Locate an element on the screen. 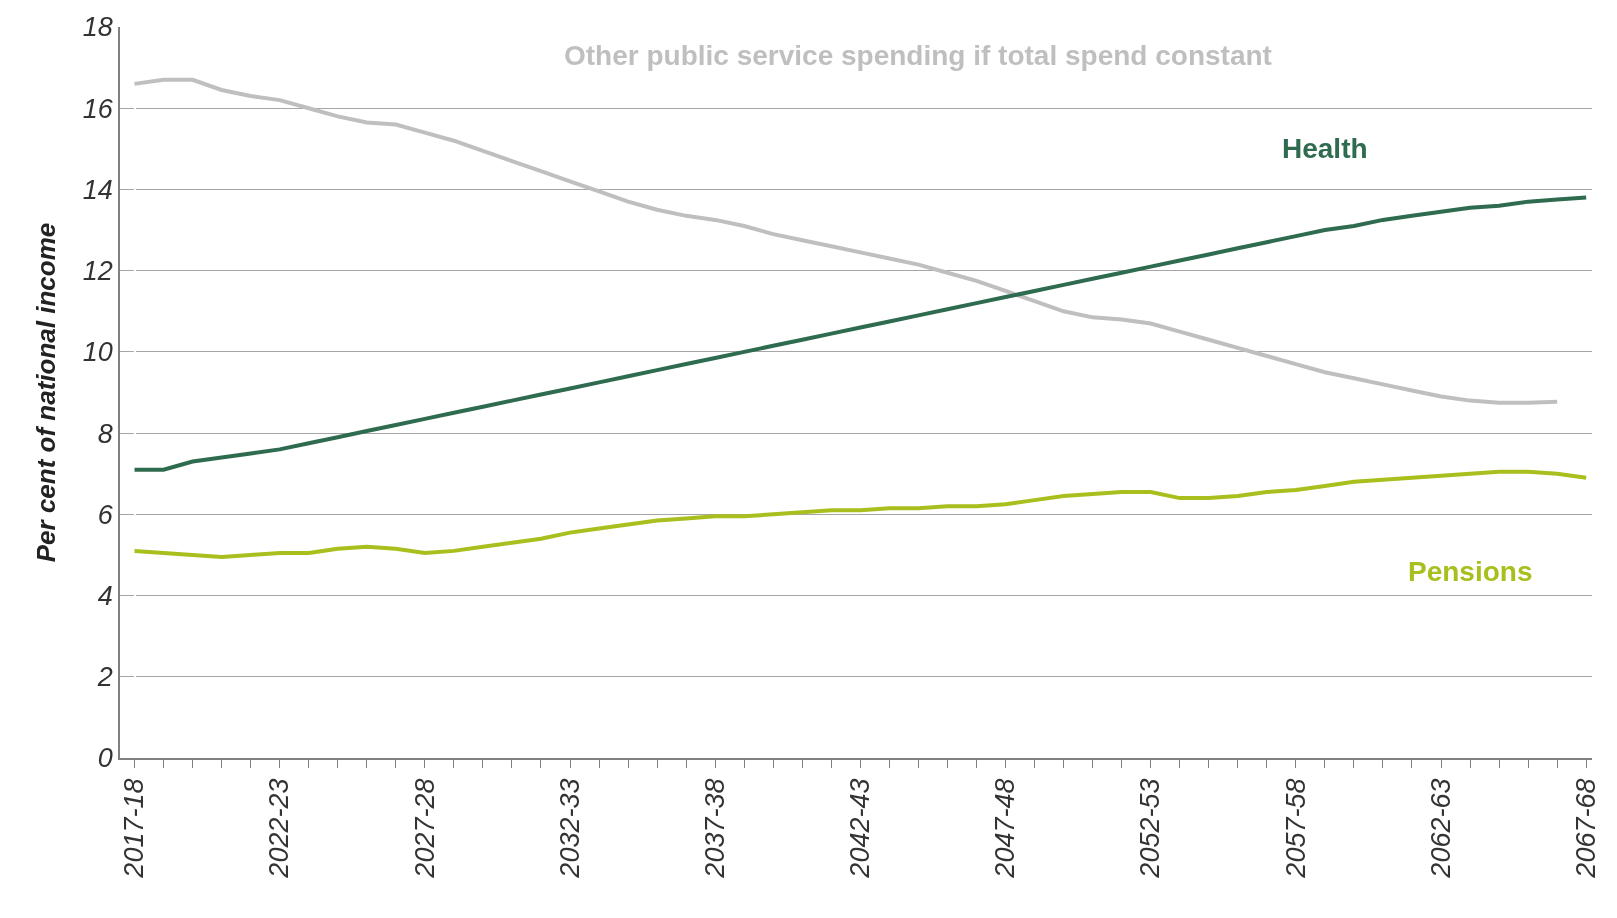 Image resolution: width=1617 pixels, height=918 pixels. x-tick-label: 2037-38 is located at coordinates (714, 828).